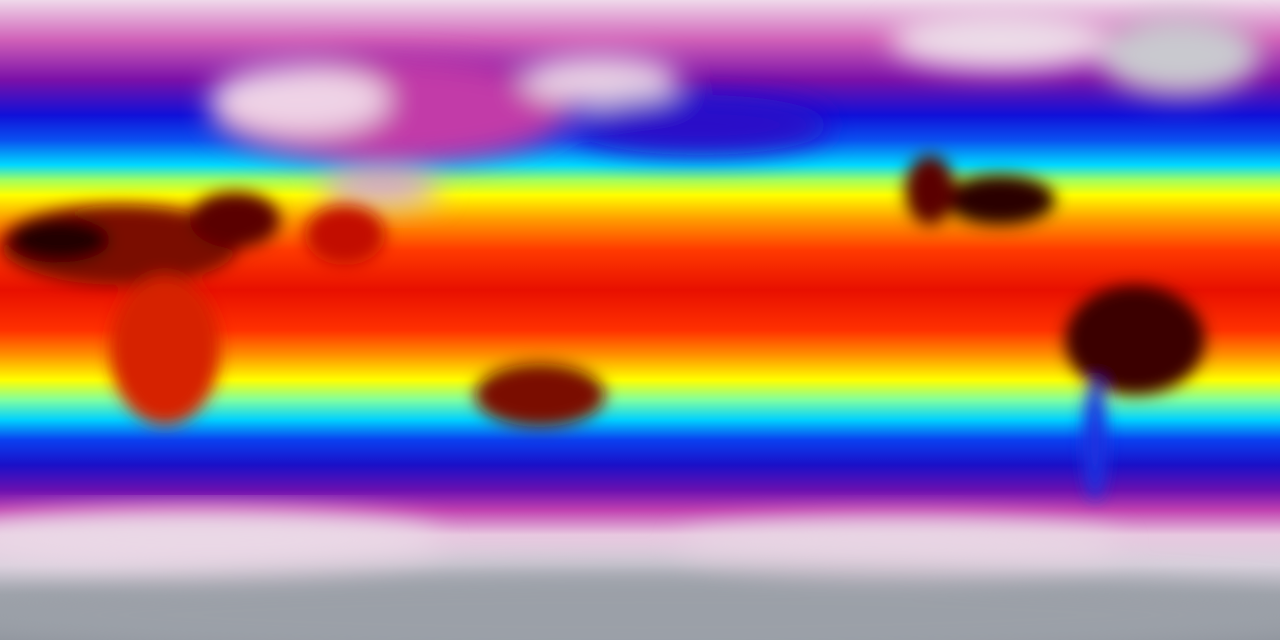  What do you see at coordinates (1095, 440) in the screenshot?
I see `andes-cold` at bounding box center [1095, 440].